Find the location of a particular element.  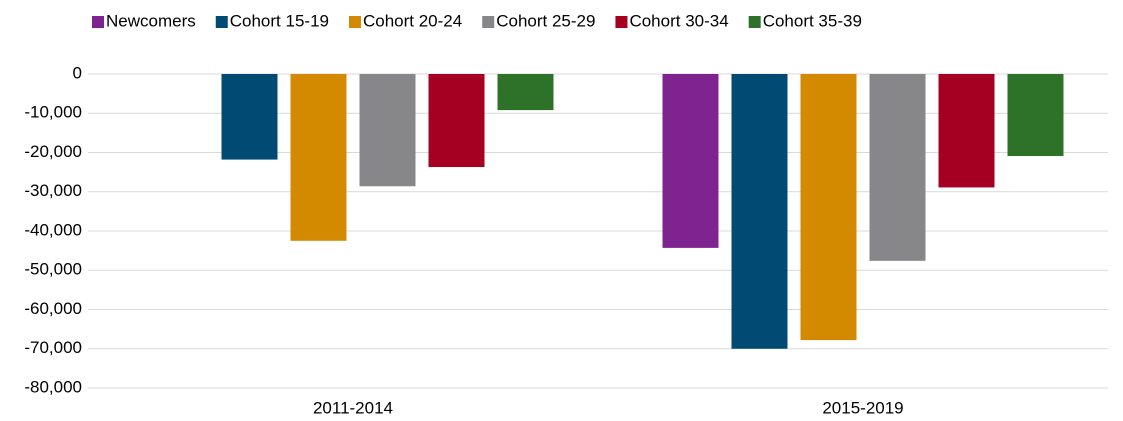

legend-label: Cohort 20-24 is located at coordinates (412, 20).